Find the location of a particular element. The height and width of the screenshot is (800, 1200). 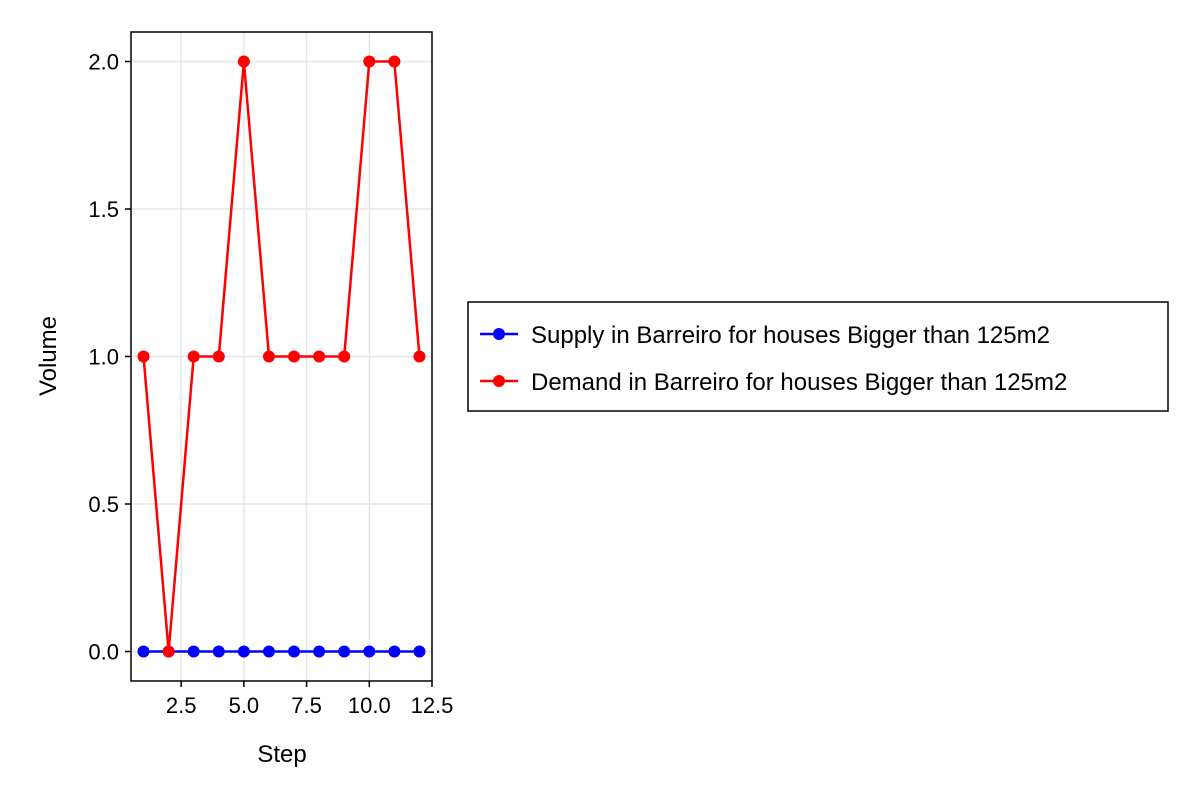

legend-swatch-marker-supply is located at coordinates (499, 334).